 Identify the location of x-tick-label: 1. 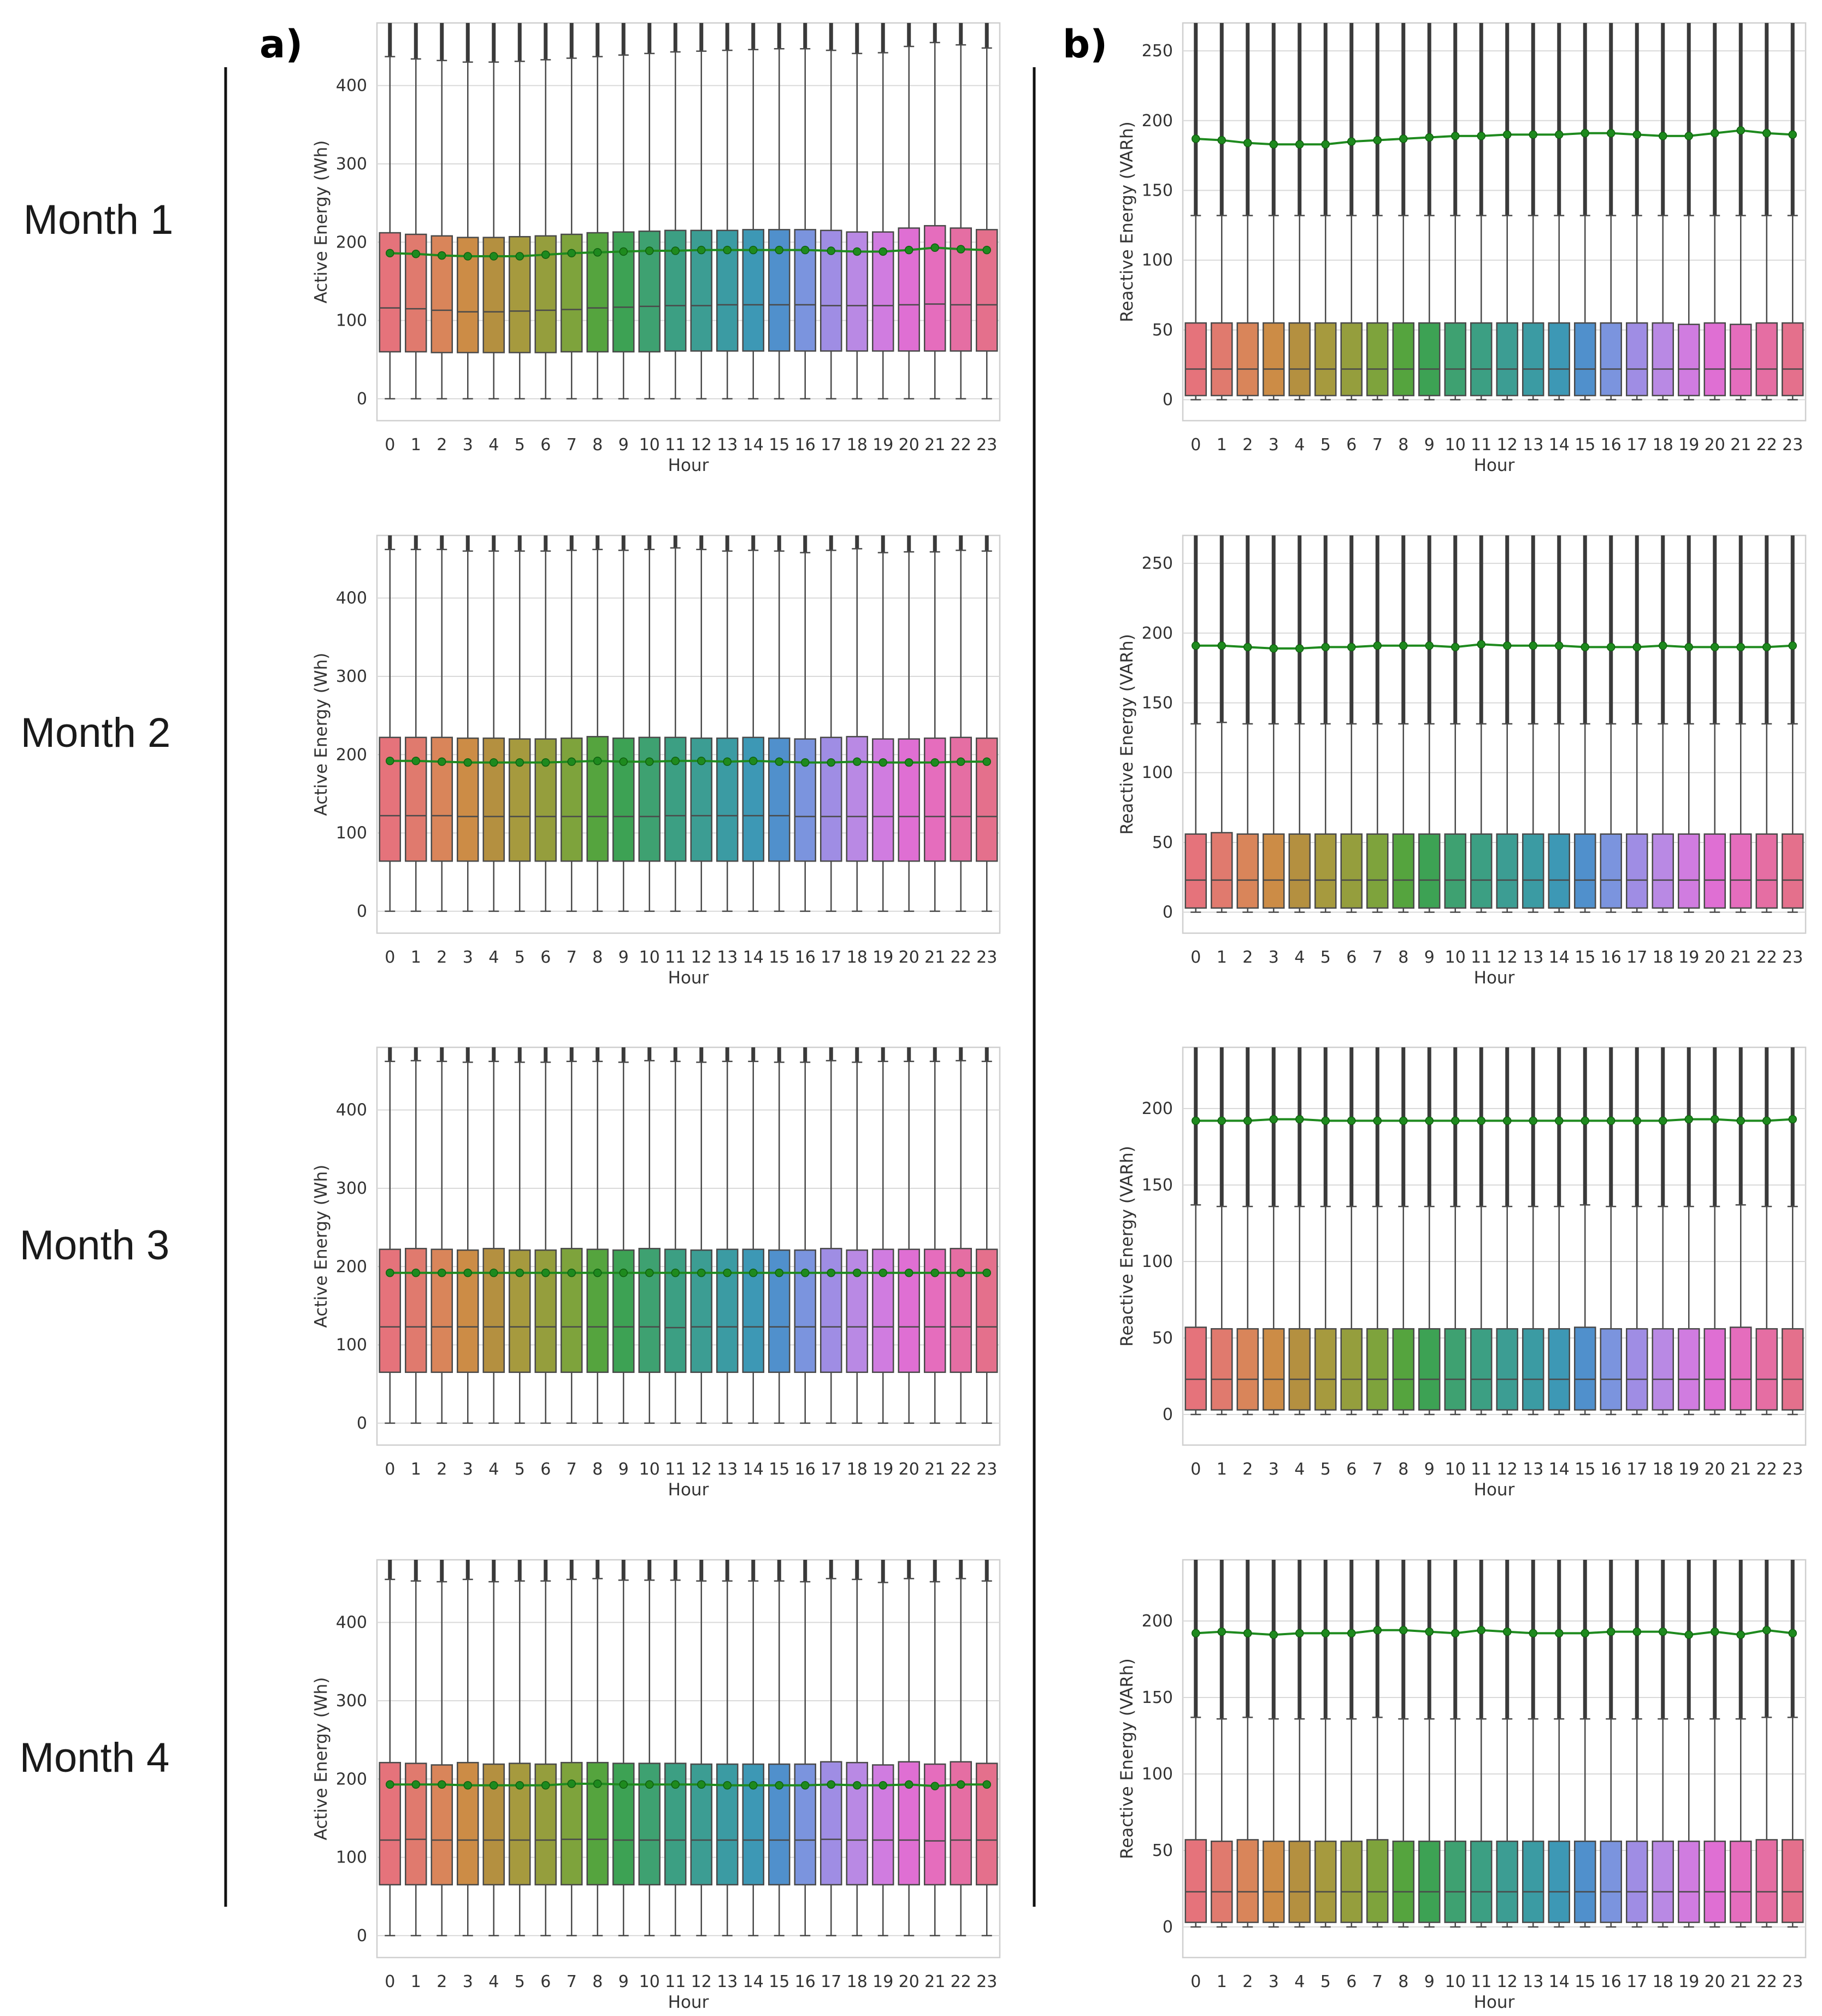
(416, 957).